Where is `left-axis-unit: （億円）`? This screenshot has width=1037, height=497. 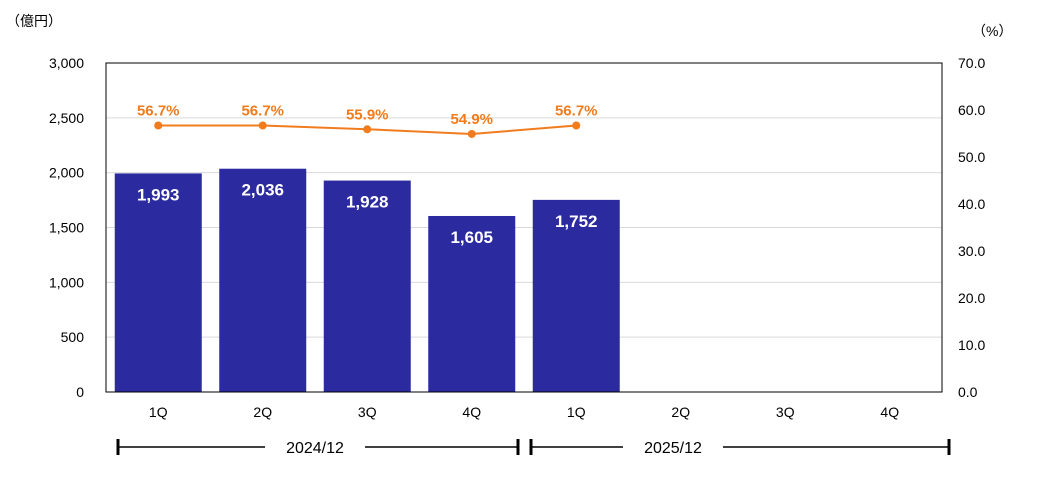 left-axis-unit: （億円） is located at coordinates (34, 21).